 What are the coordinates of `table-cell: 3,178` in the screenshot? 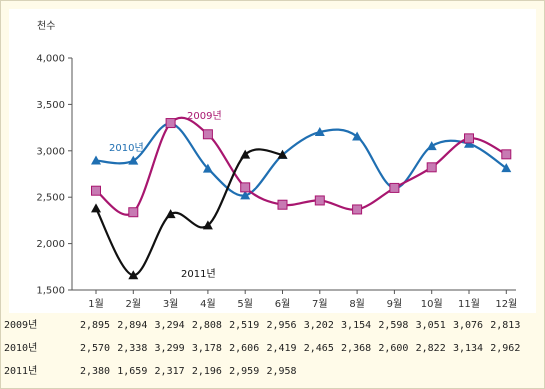 It's located at (206, 348).